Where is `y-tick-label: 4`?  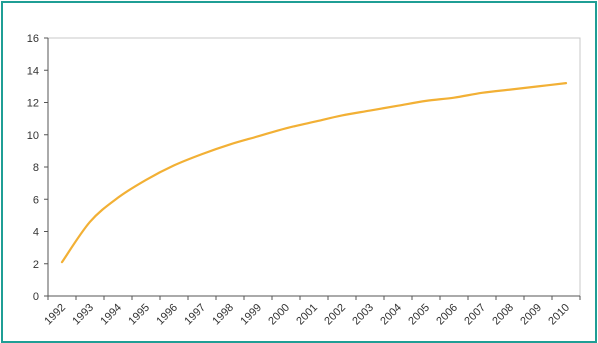 y-tick-label: 4 is located at coordinates (36, 233).